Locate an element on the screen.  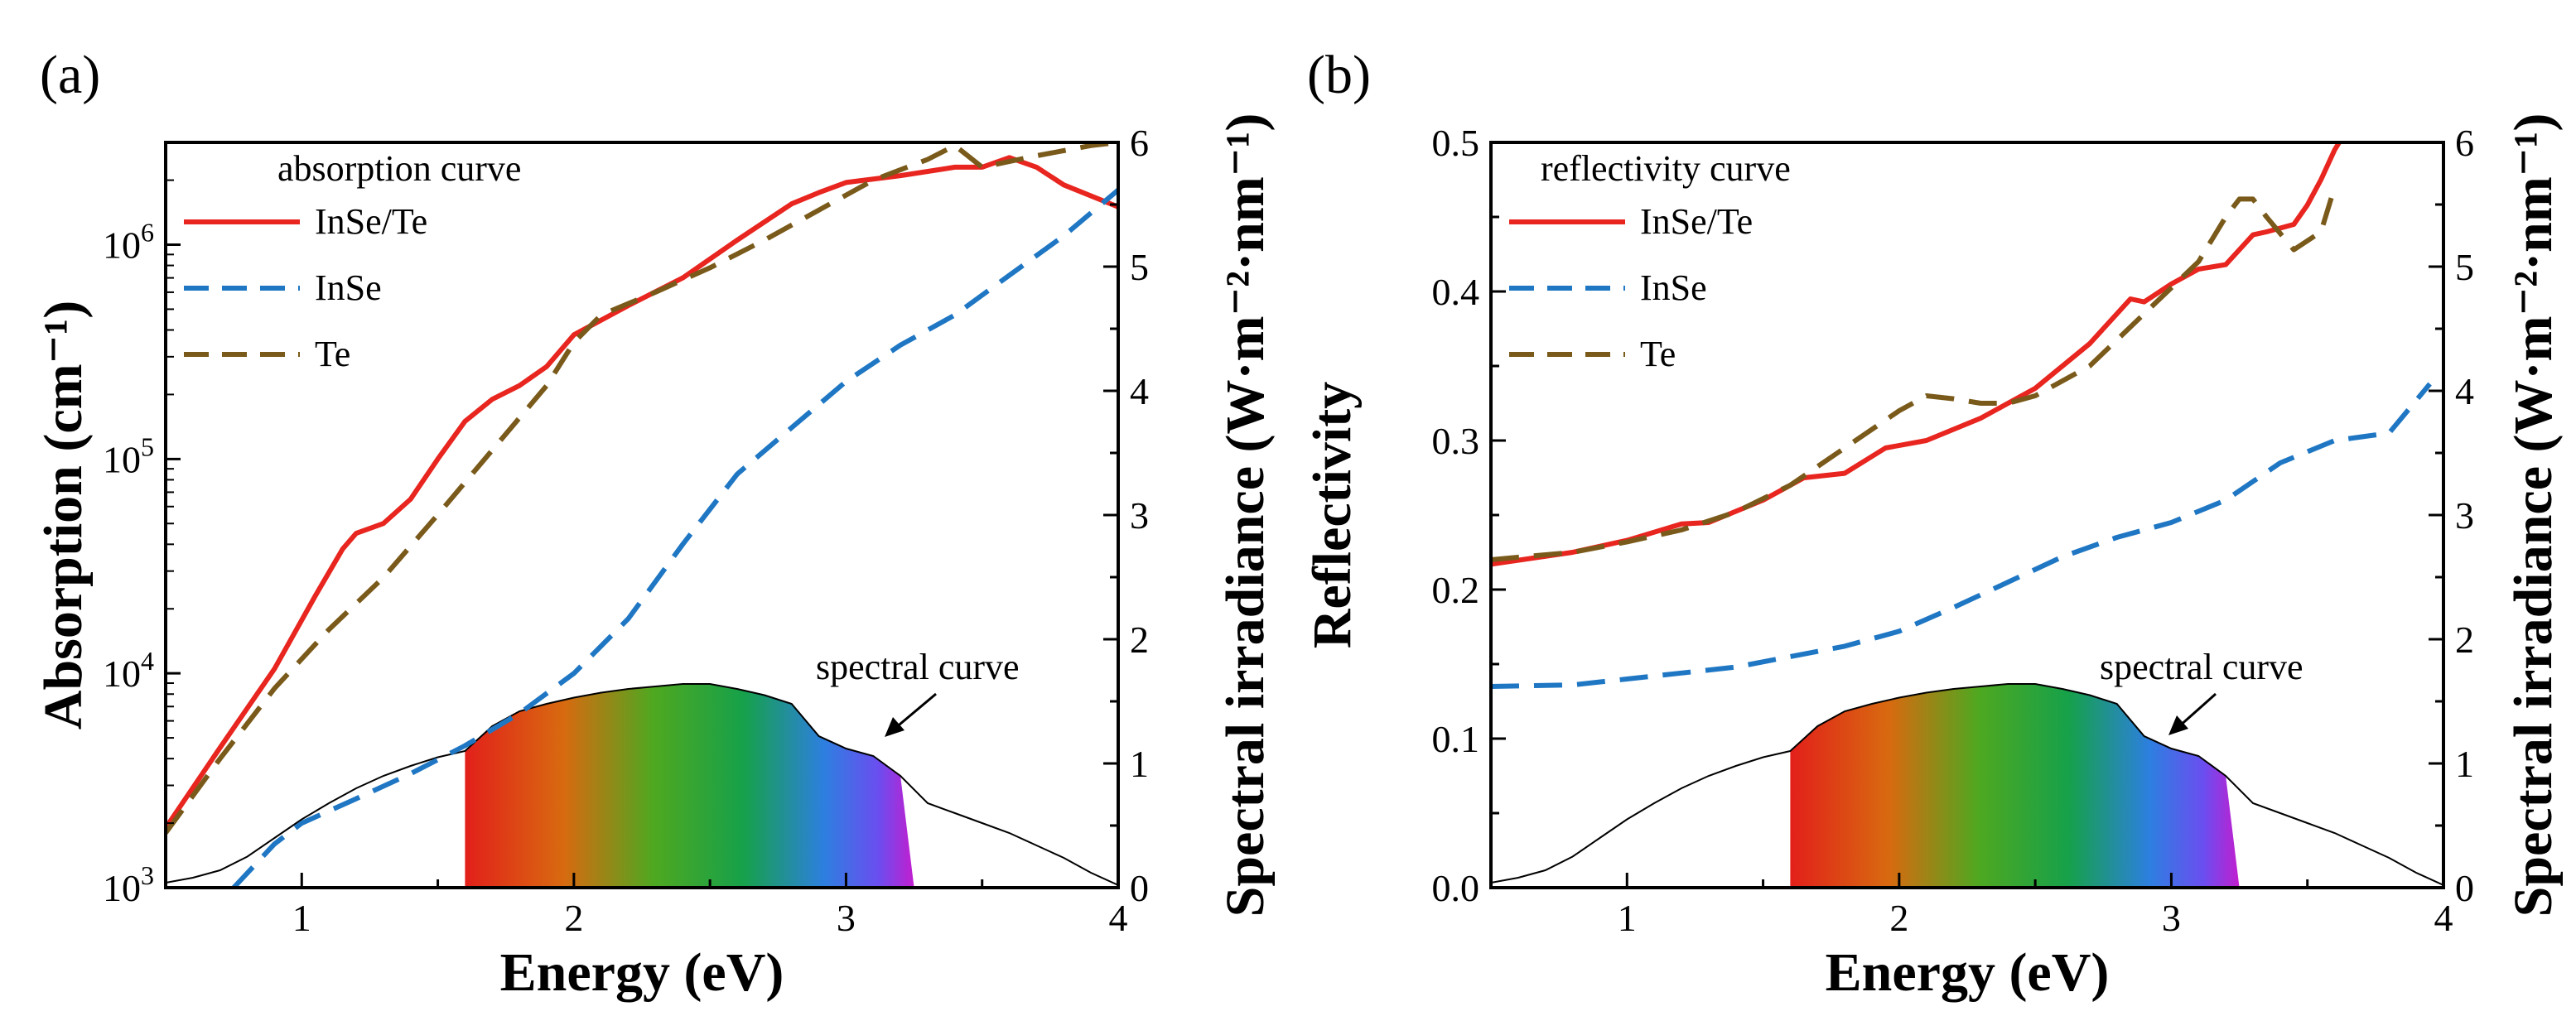
series-line-te is located at coordinates (1914, 374).